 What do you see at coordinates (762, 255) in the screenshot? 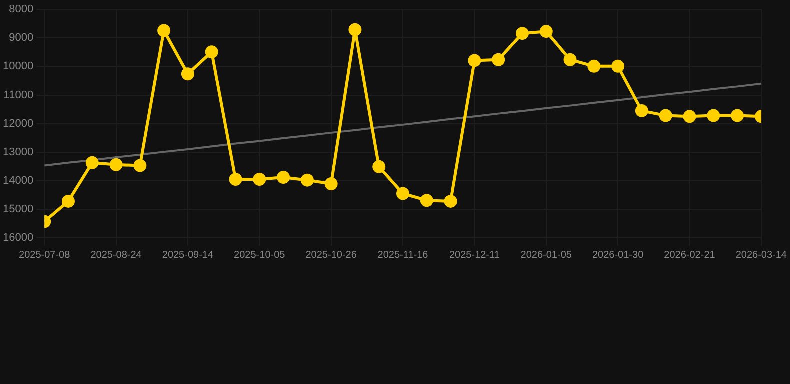
I see `x-tick-label: 2026-03-14` at bounding box center [762, 255].